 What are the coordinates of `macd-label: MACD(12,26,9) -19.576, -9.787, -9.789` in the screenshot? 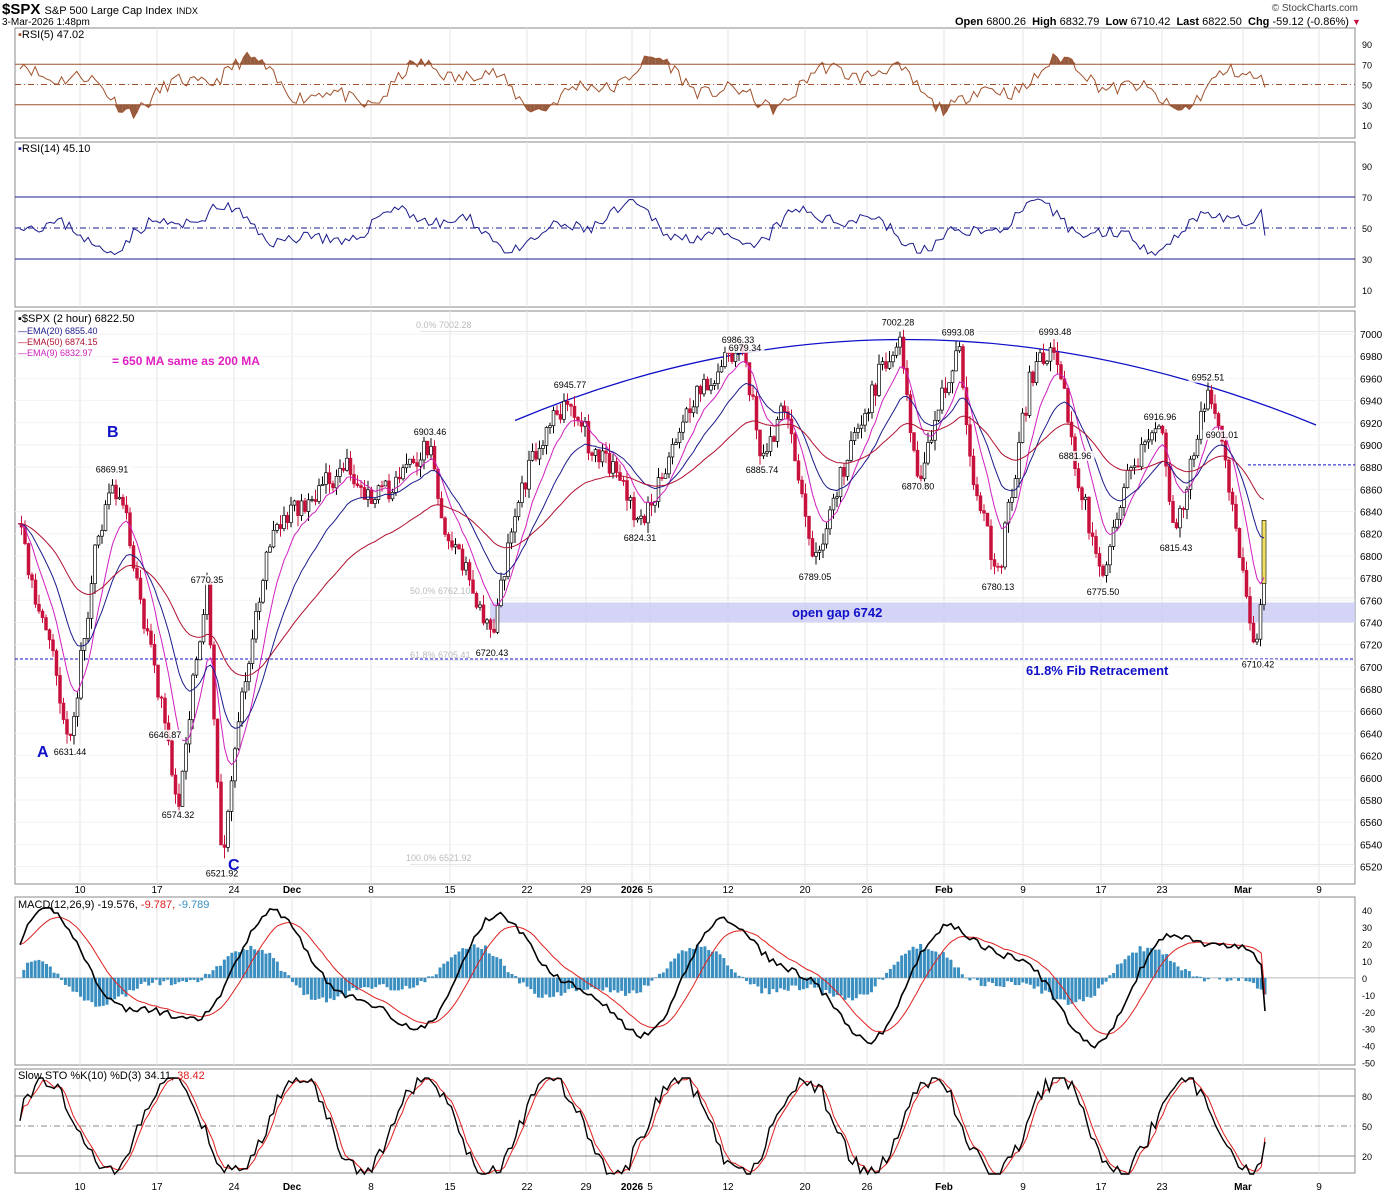 It's located at (113, 905).